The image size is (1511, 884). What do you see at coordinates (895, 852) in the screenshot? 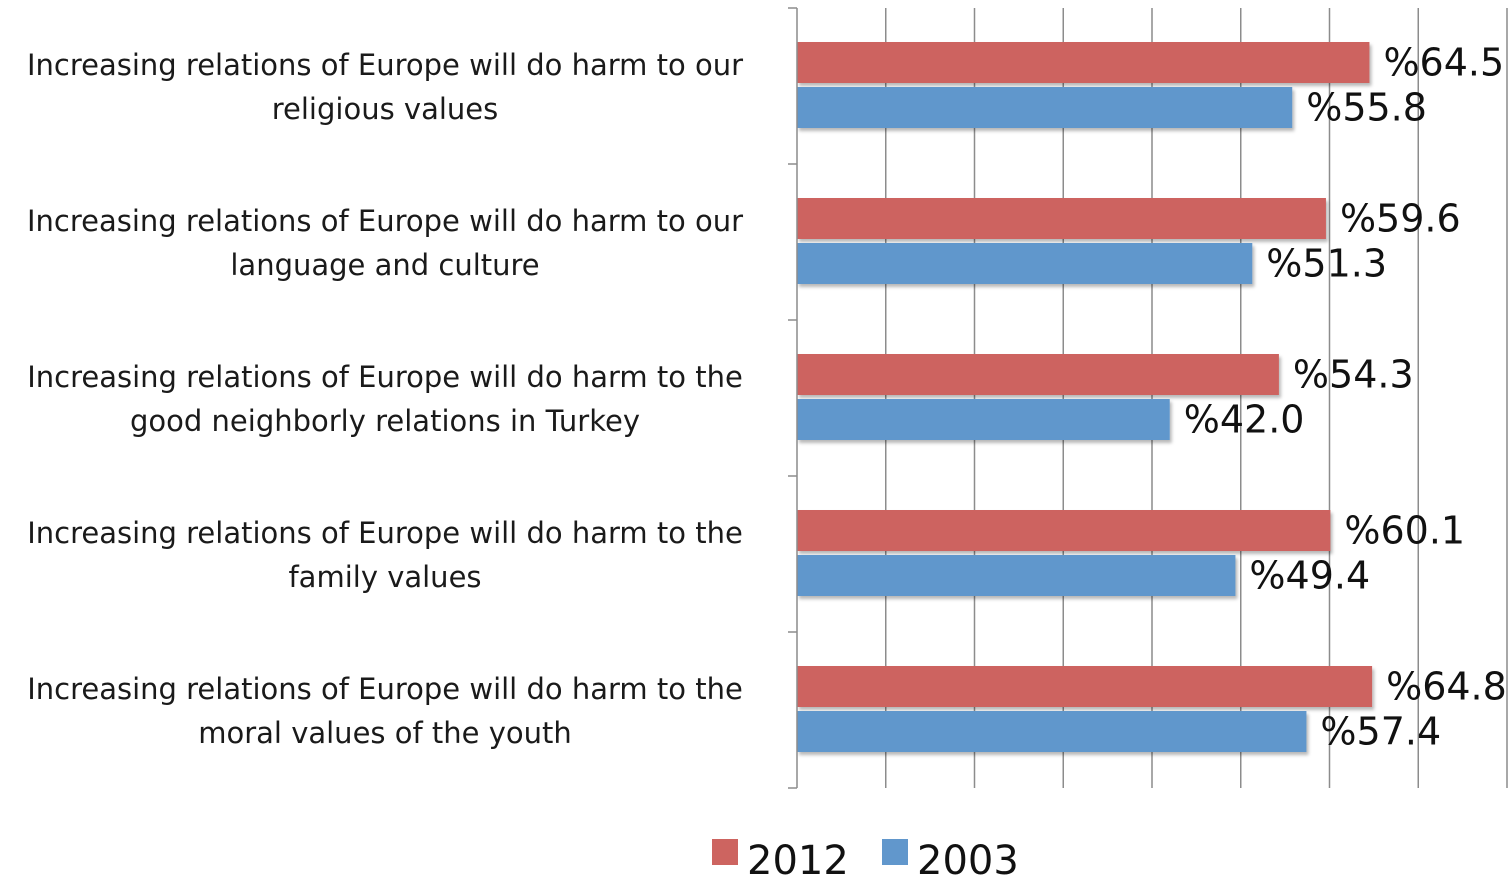
I see `legend-swatch-2003` at bounding box center [895, 852].